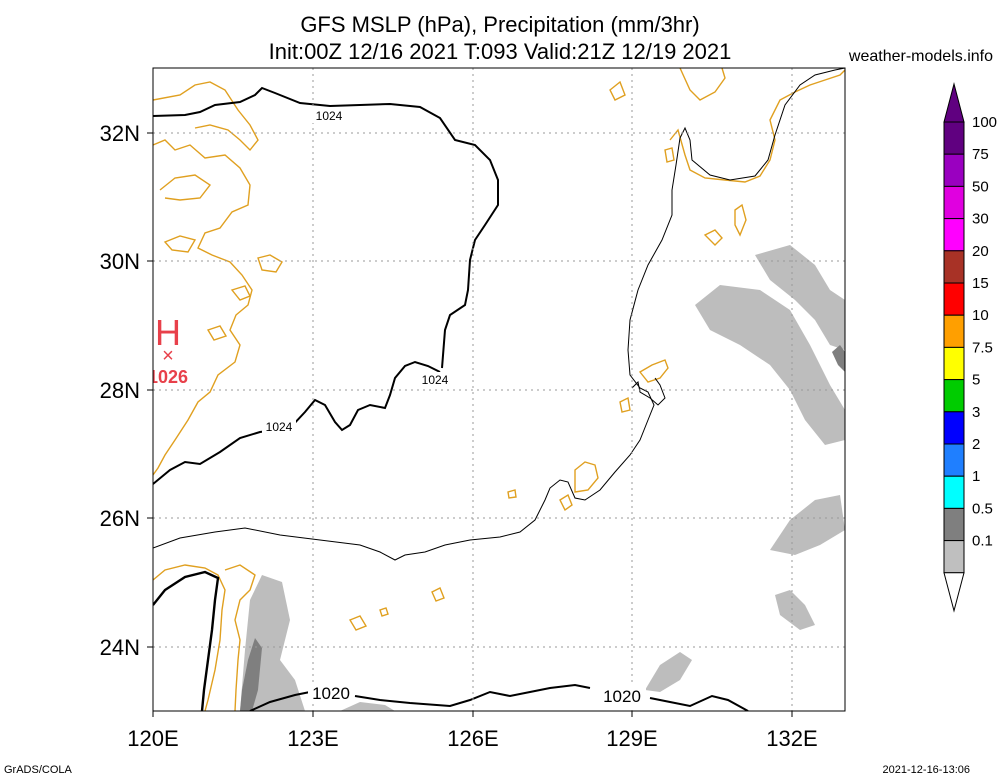 Image resolution: width=1000 pixels, height=779 pixels. What do you see at coordinates (980, 154) in the screenshot?
I see `legend-label: 75` at bounding box center [980, 154].